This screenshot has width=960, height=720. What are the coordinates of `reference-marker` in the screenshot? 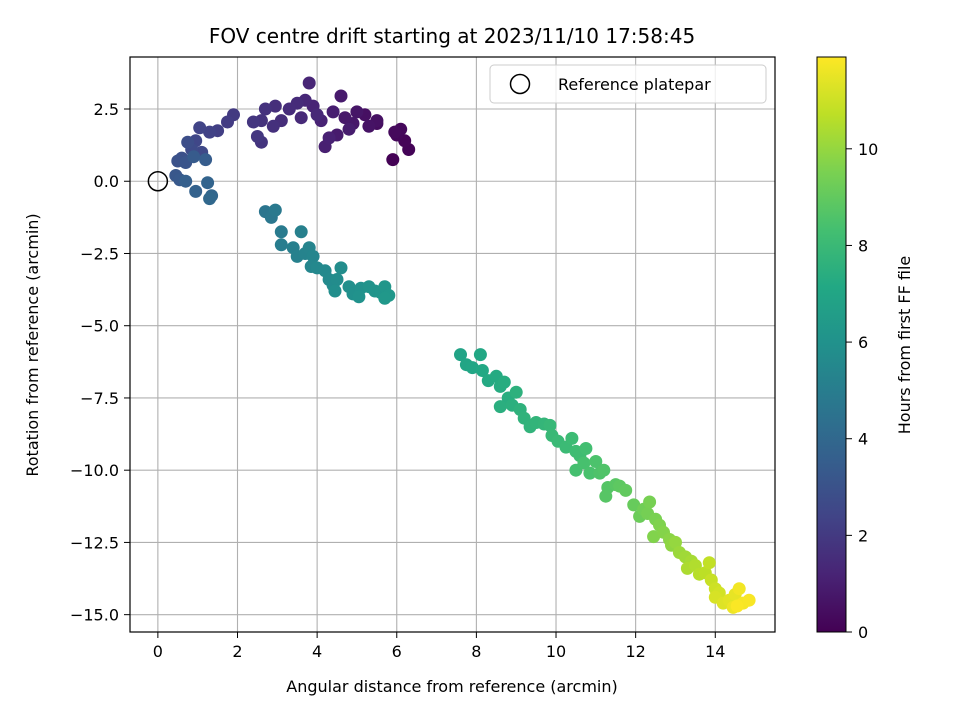 It's located at (158, 181).